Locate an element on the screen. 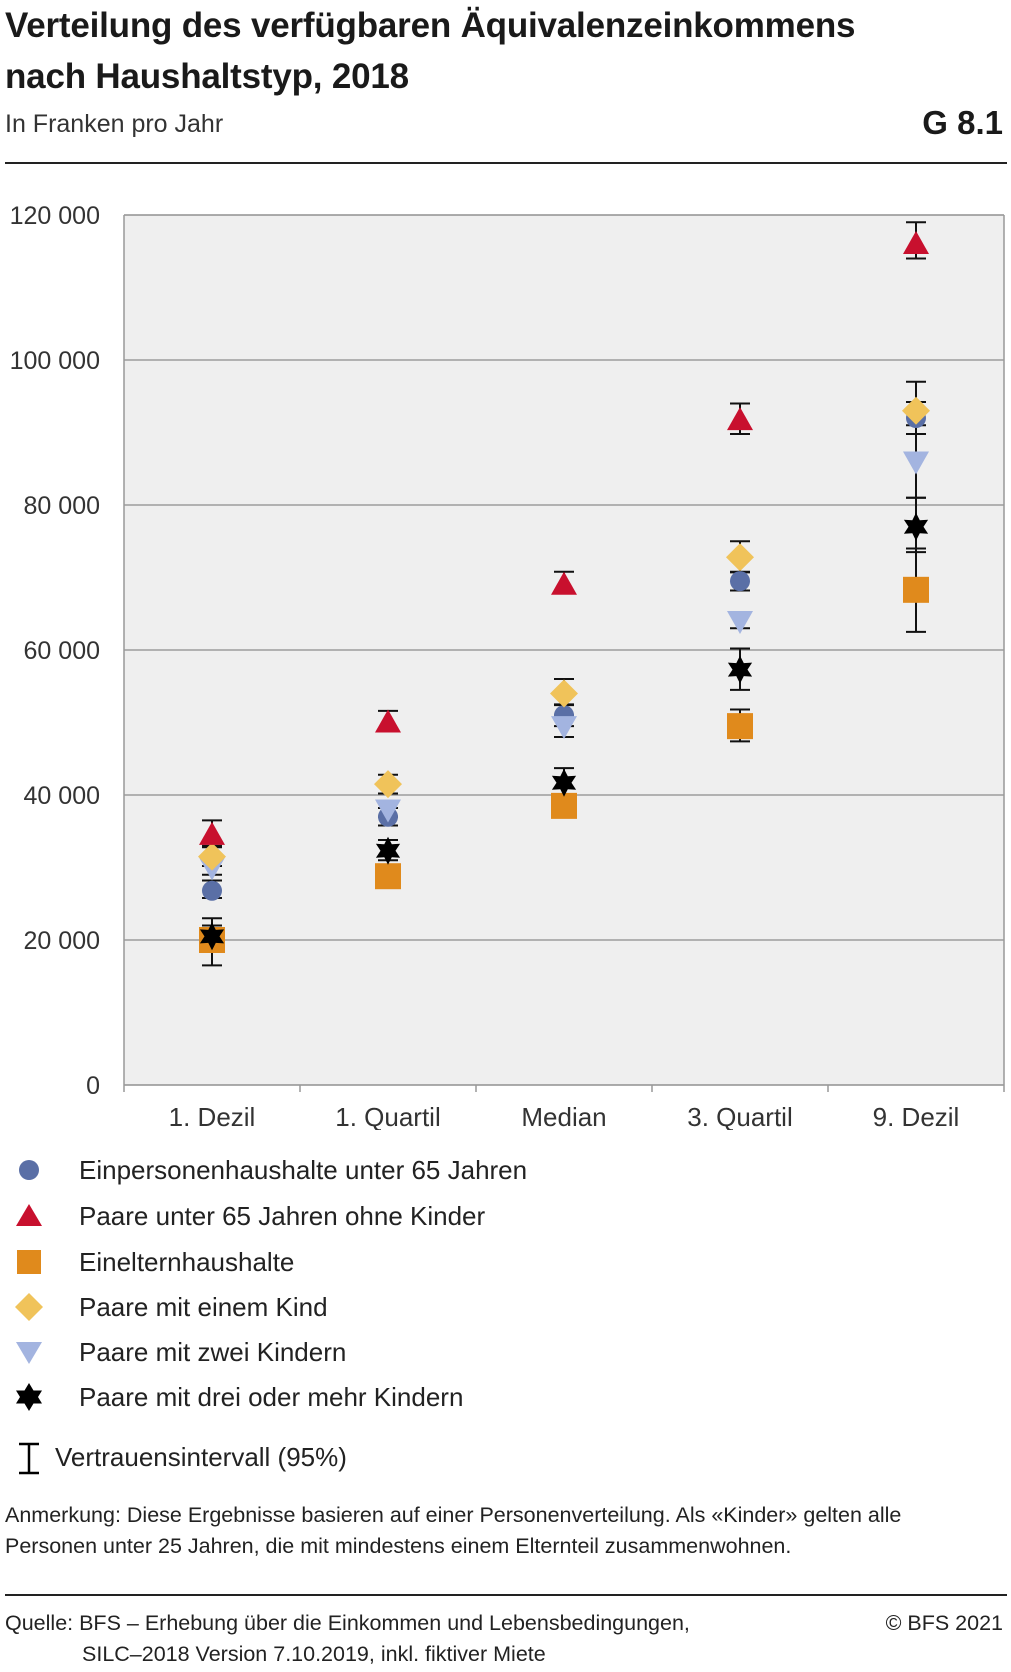  square-icon is located at coordinates (29, 1262).